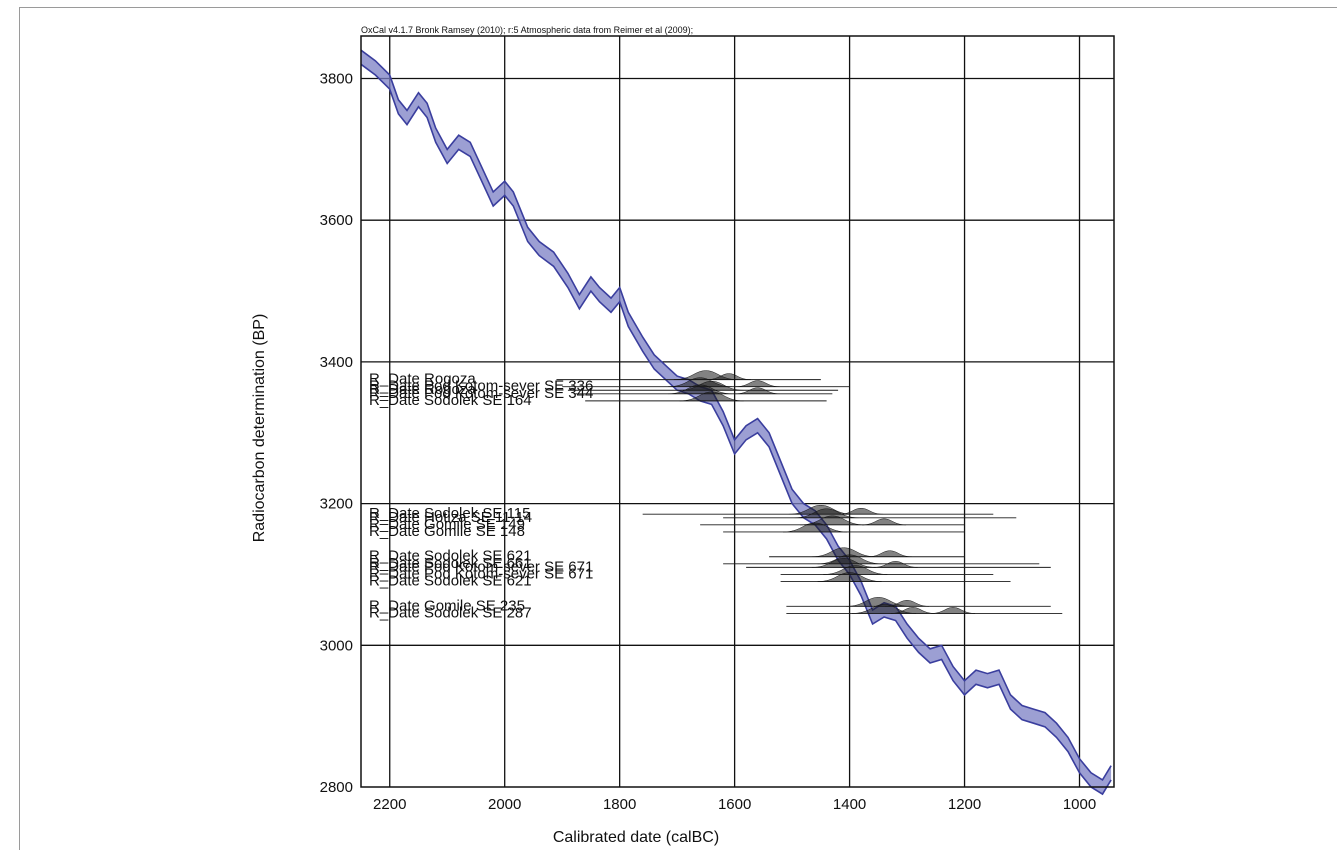 This screenshot has height=850, width=1337. Describe the element at coordinates (447, 605) in the screenshot. I see `date-label: R_Date Gomile SE 235` at that location.